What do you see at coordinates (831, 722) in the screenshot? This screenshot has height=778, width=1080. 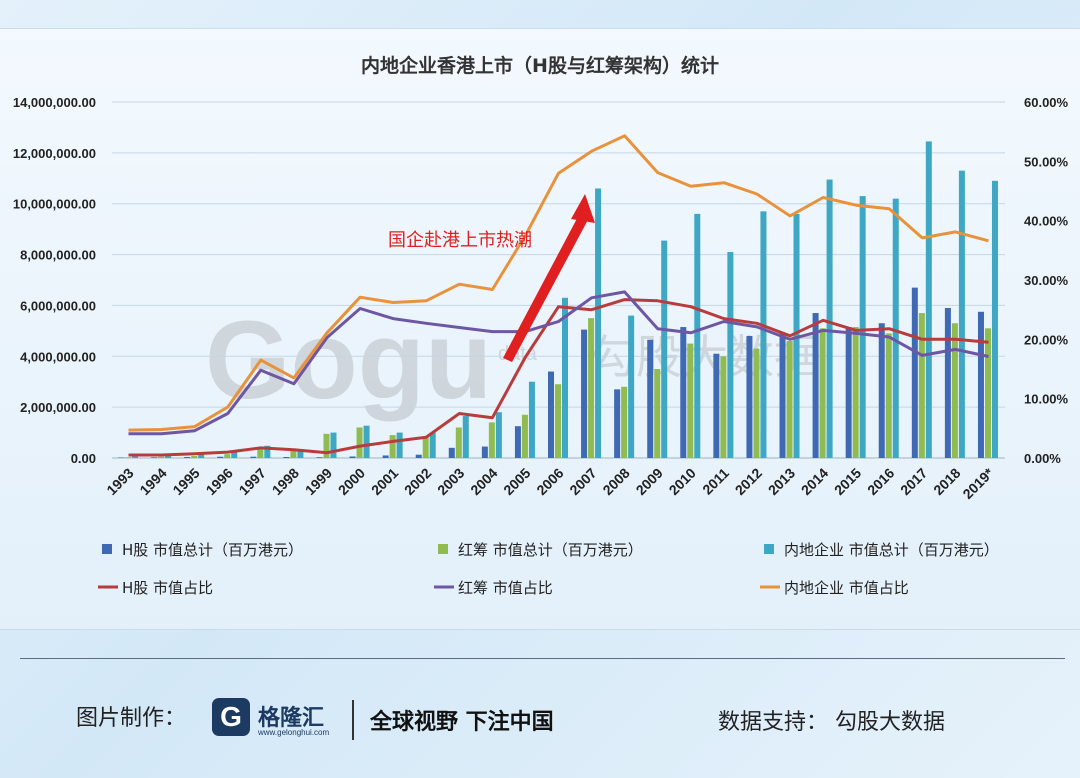 I see `footer-source: 数据支持： 勾股大数据` at bounding box center [831, 722].